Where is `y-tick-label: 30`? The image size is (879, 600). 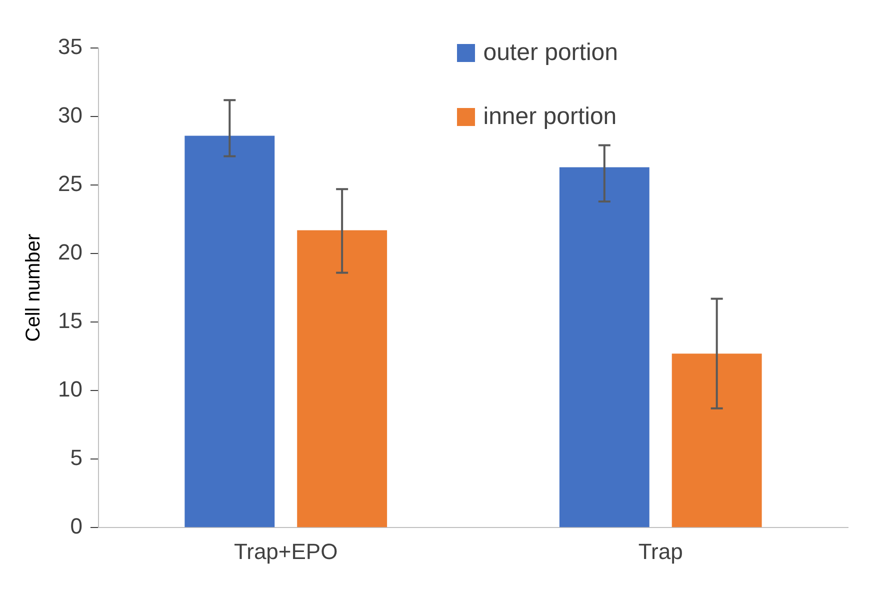 y-tick-label: 30 is located at coordinates (70, 115).